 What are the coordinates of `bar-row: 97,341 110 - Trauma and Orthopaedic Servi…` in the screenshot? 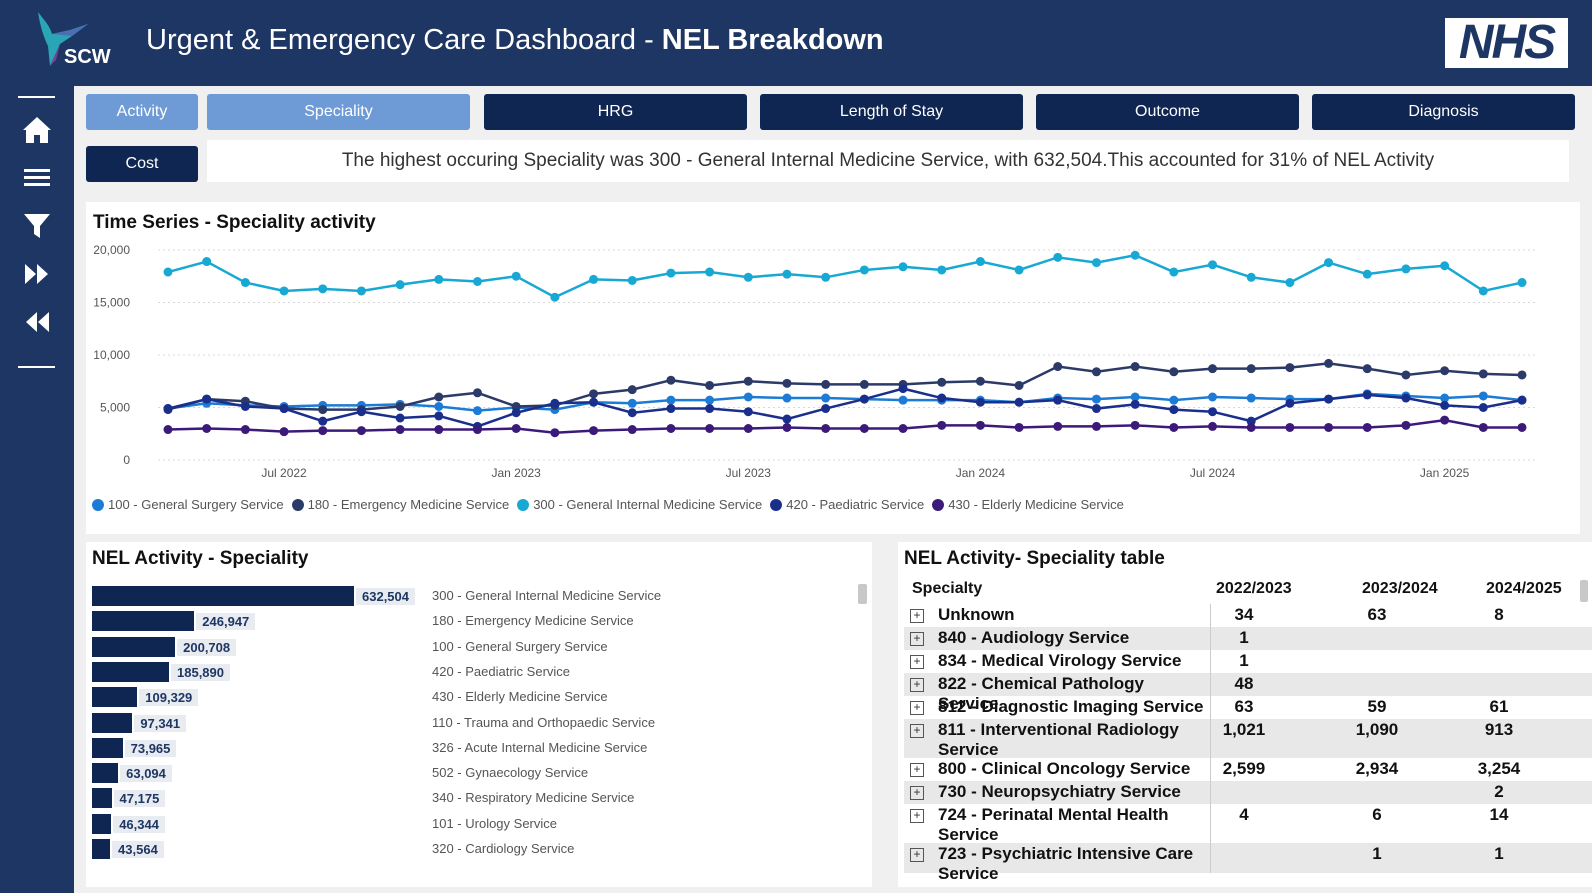 It's located at (432, 722).